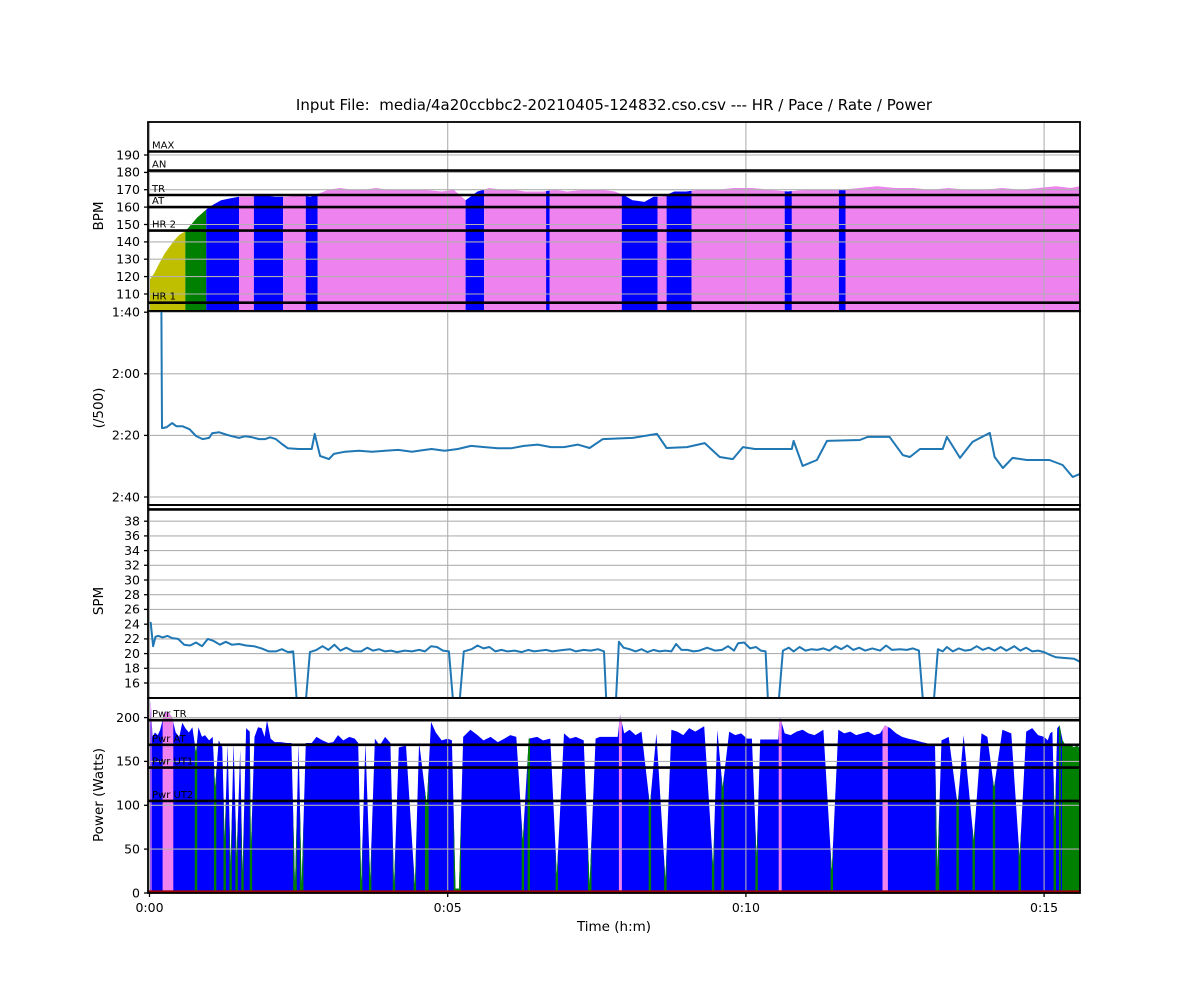 The height and width of the screenshot is (1000, 1200). What do you see at coordinates (99, 795) in the screenshot?
I see `y-axis-label-power: Power (Watts)` at bounding box center [99, 795].